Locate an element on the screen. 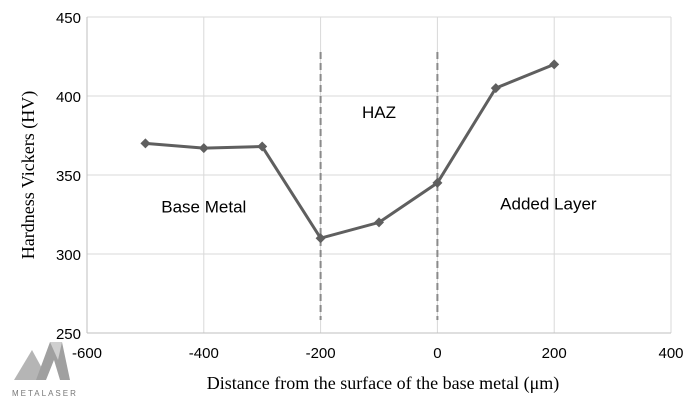 Image resolution: width=700 pixels, height=409 pixels. region-annotation: HAZ is located at coordinates (379, 112).